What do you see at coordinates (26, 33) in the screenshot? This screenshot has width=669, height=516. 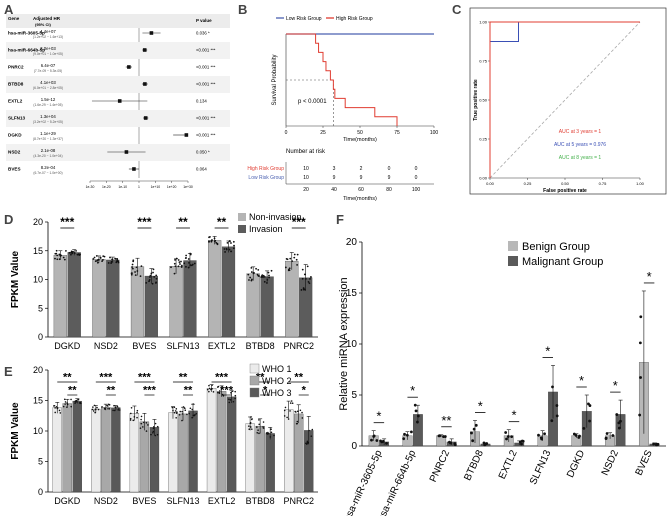 I see `forest-gene-label: hsa-miR-3605-5p` at bounding box center [26, 33].